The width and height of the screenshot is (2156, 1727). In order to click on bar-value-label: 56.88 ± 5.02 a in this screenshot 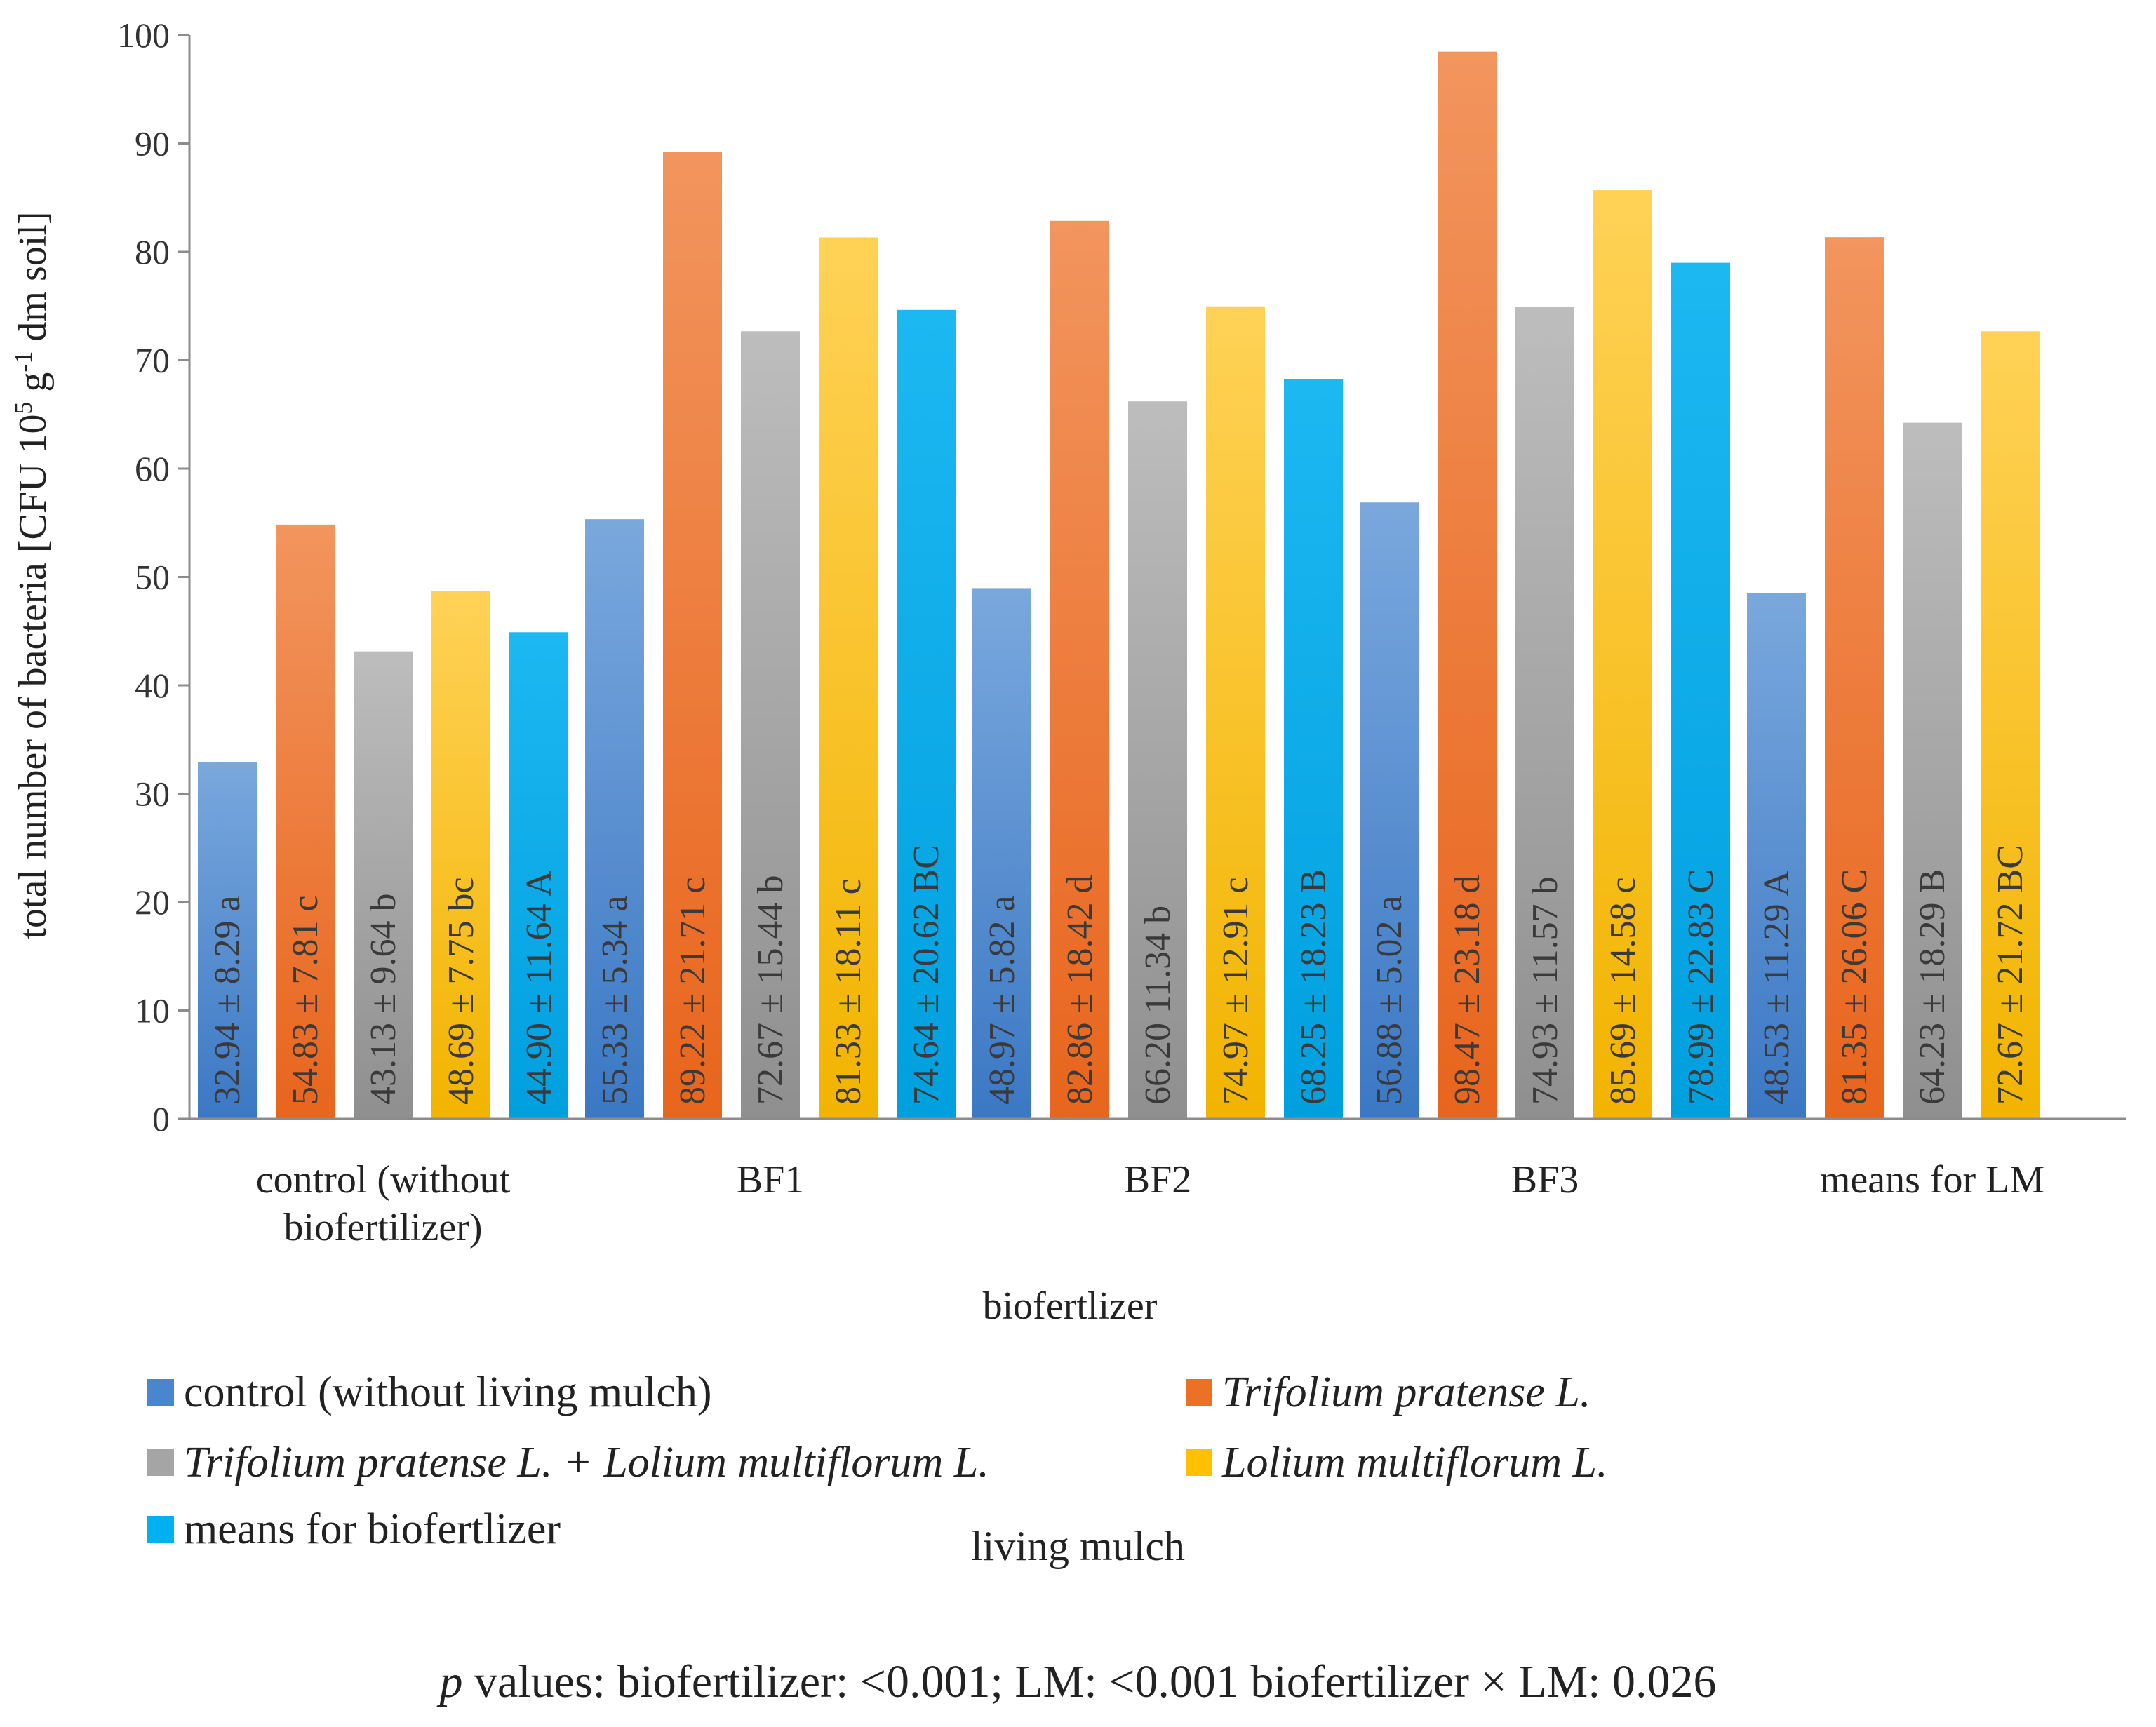, I will do `click(1390, 1000)`.